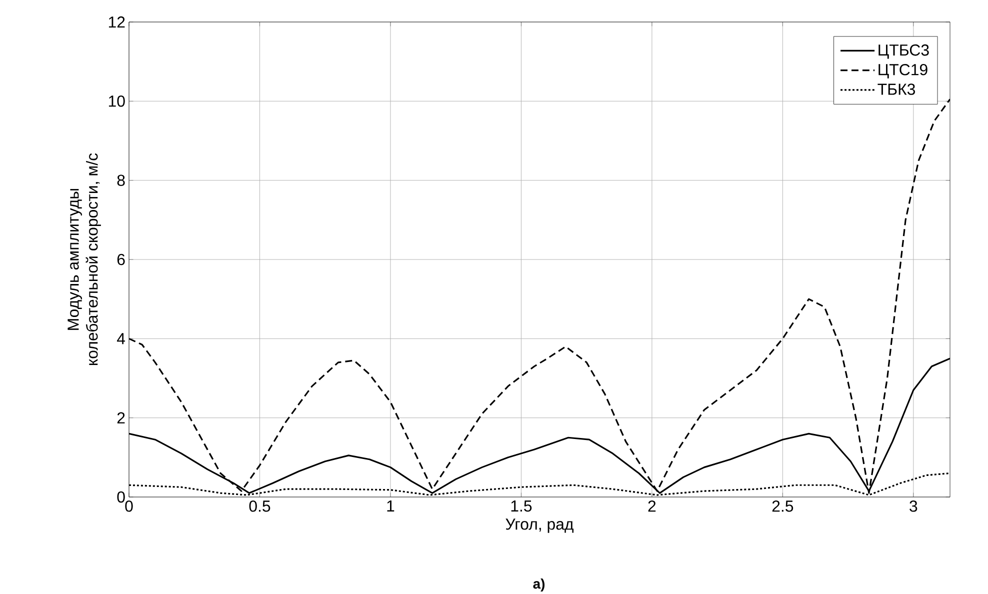  Describe the element at coordinates (121, 497) in the screenshot. I see `y-tick-label: 0` at that location.